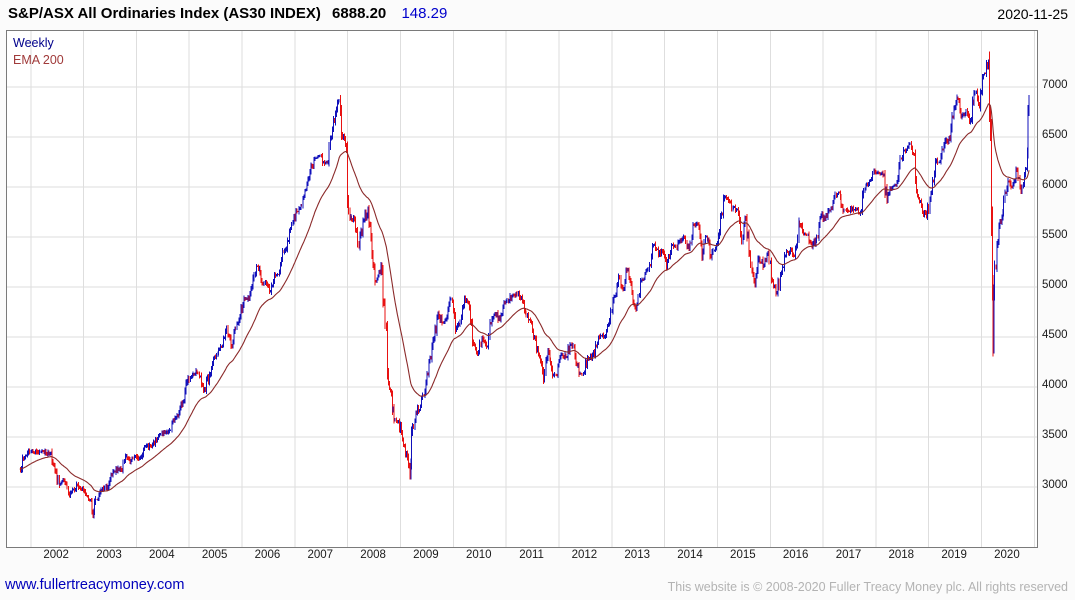  What do you see at coordinates (162, 555) in the screenshot?
I see `x-axis-label: 2004` at bounding box center [162, 555].